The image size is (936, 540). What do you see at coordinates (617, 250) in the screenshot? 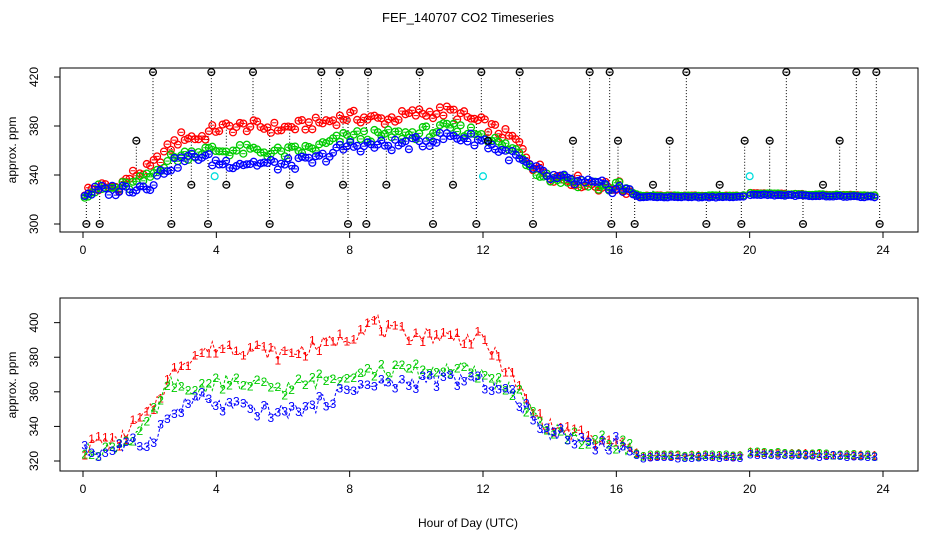
I see `x-tick-label: 16` at bounding box center [617, 250].